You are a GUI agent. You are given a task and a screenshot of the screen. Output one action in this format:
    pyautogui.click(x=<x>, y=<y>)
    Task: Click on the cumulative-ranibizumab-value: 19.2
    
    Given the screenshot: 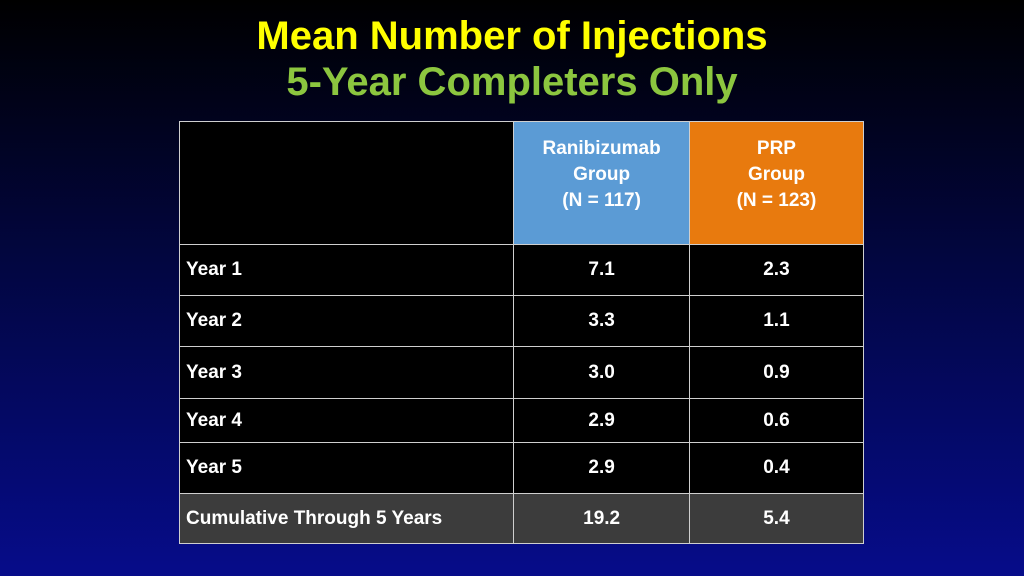 What is the action you would take?
    pyautogui.click(x=601, y=518)
    